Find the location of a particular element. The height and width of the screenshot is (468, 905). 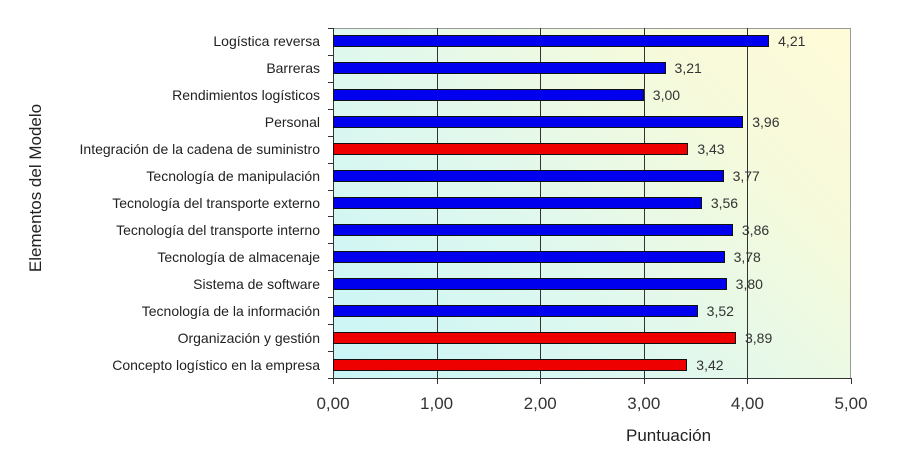

category-label: Concepto logístico en la empresa is located at coordinates (216, 364).